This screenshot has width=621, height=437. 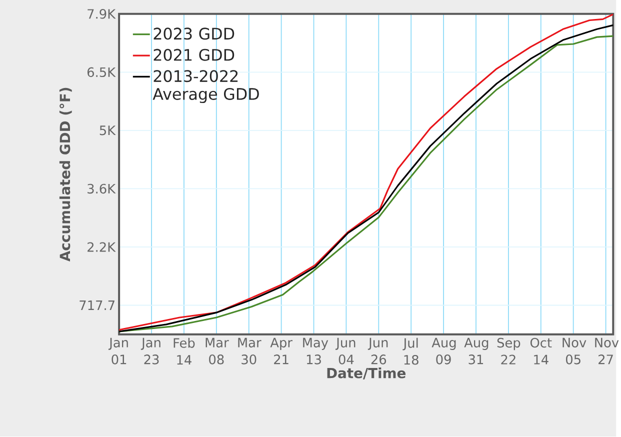 I want to click on legend-label: 2021 GDD, so click(x=194, y=55).